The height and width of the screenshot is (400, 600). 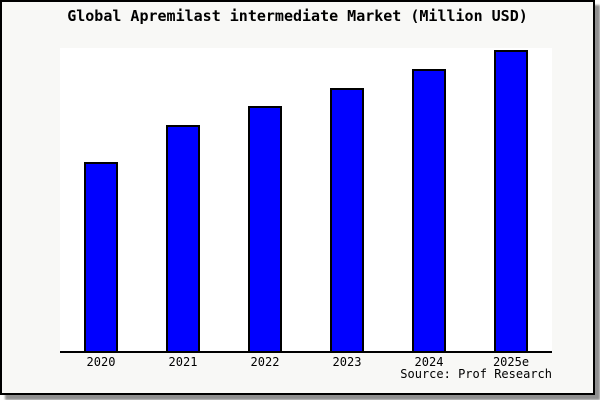 What do you see at coordinates (265, 362) in the screenshot?
I see `x-label-2022: 2022` at bounding box center [265, 362].